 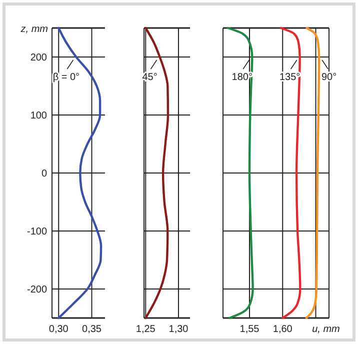 What do you see at coordinates (37, 290) in the screenshot?
I see `y-tick-label: -200` at bounding box center [37, 290].